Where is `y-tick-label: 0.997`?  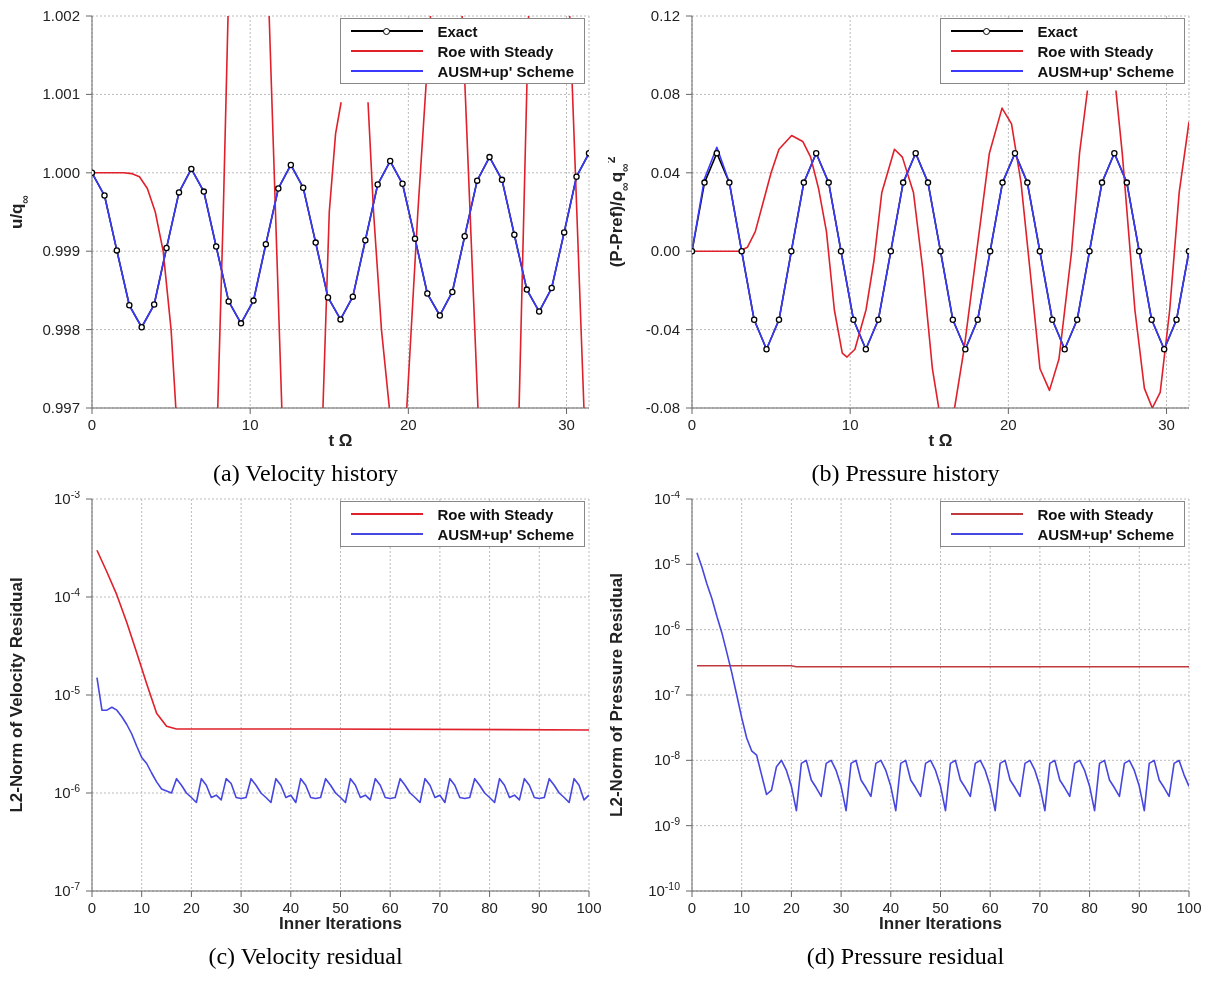 y-tick-label: 0.997 is located at coordinates (61, 407).